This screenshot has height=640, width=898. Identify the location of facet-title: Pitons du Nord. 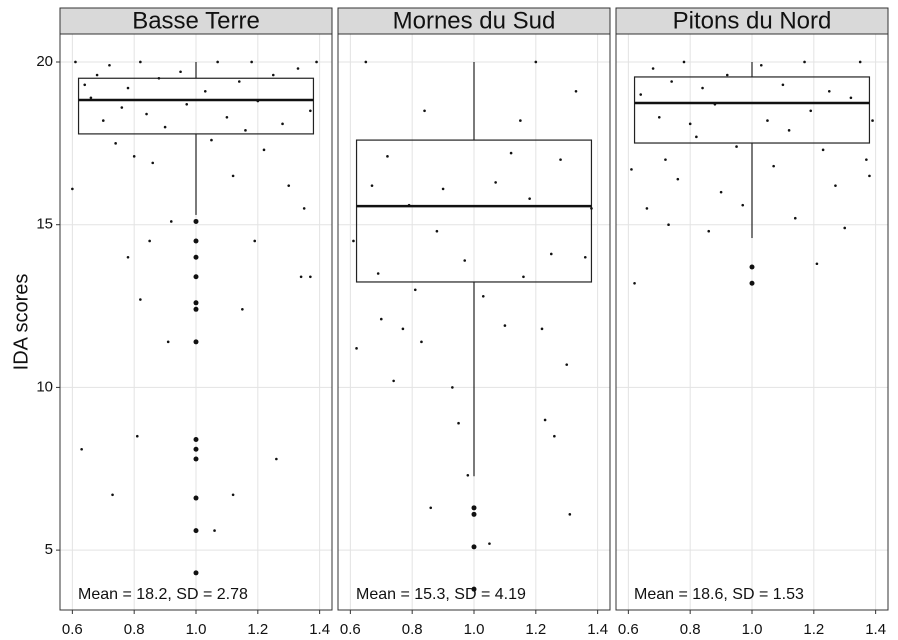
(752, 20).